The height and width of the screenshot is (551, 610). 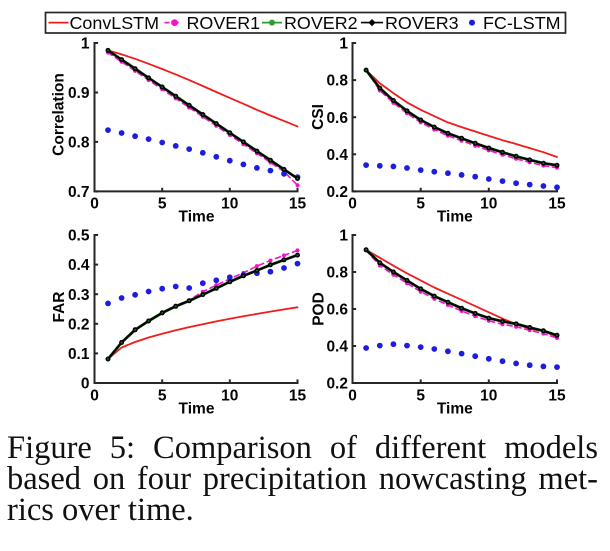 I want to click on svg-text: FAR, so click(x=59, y=307).